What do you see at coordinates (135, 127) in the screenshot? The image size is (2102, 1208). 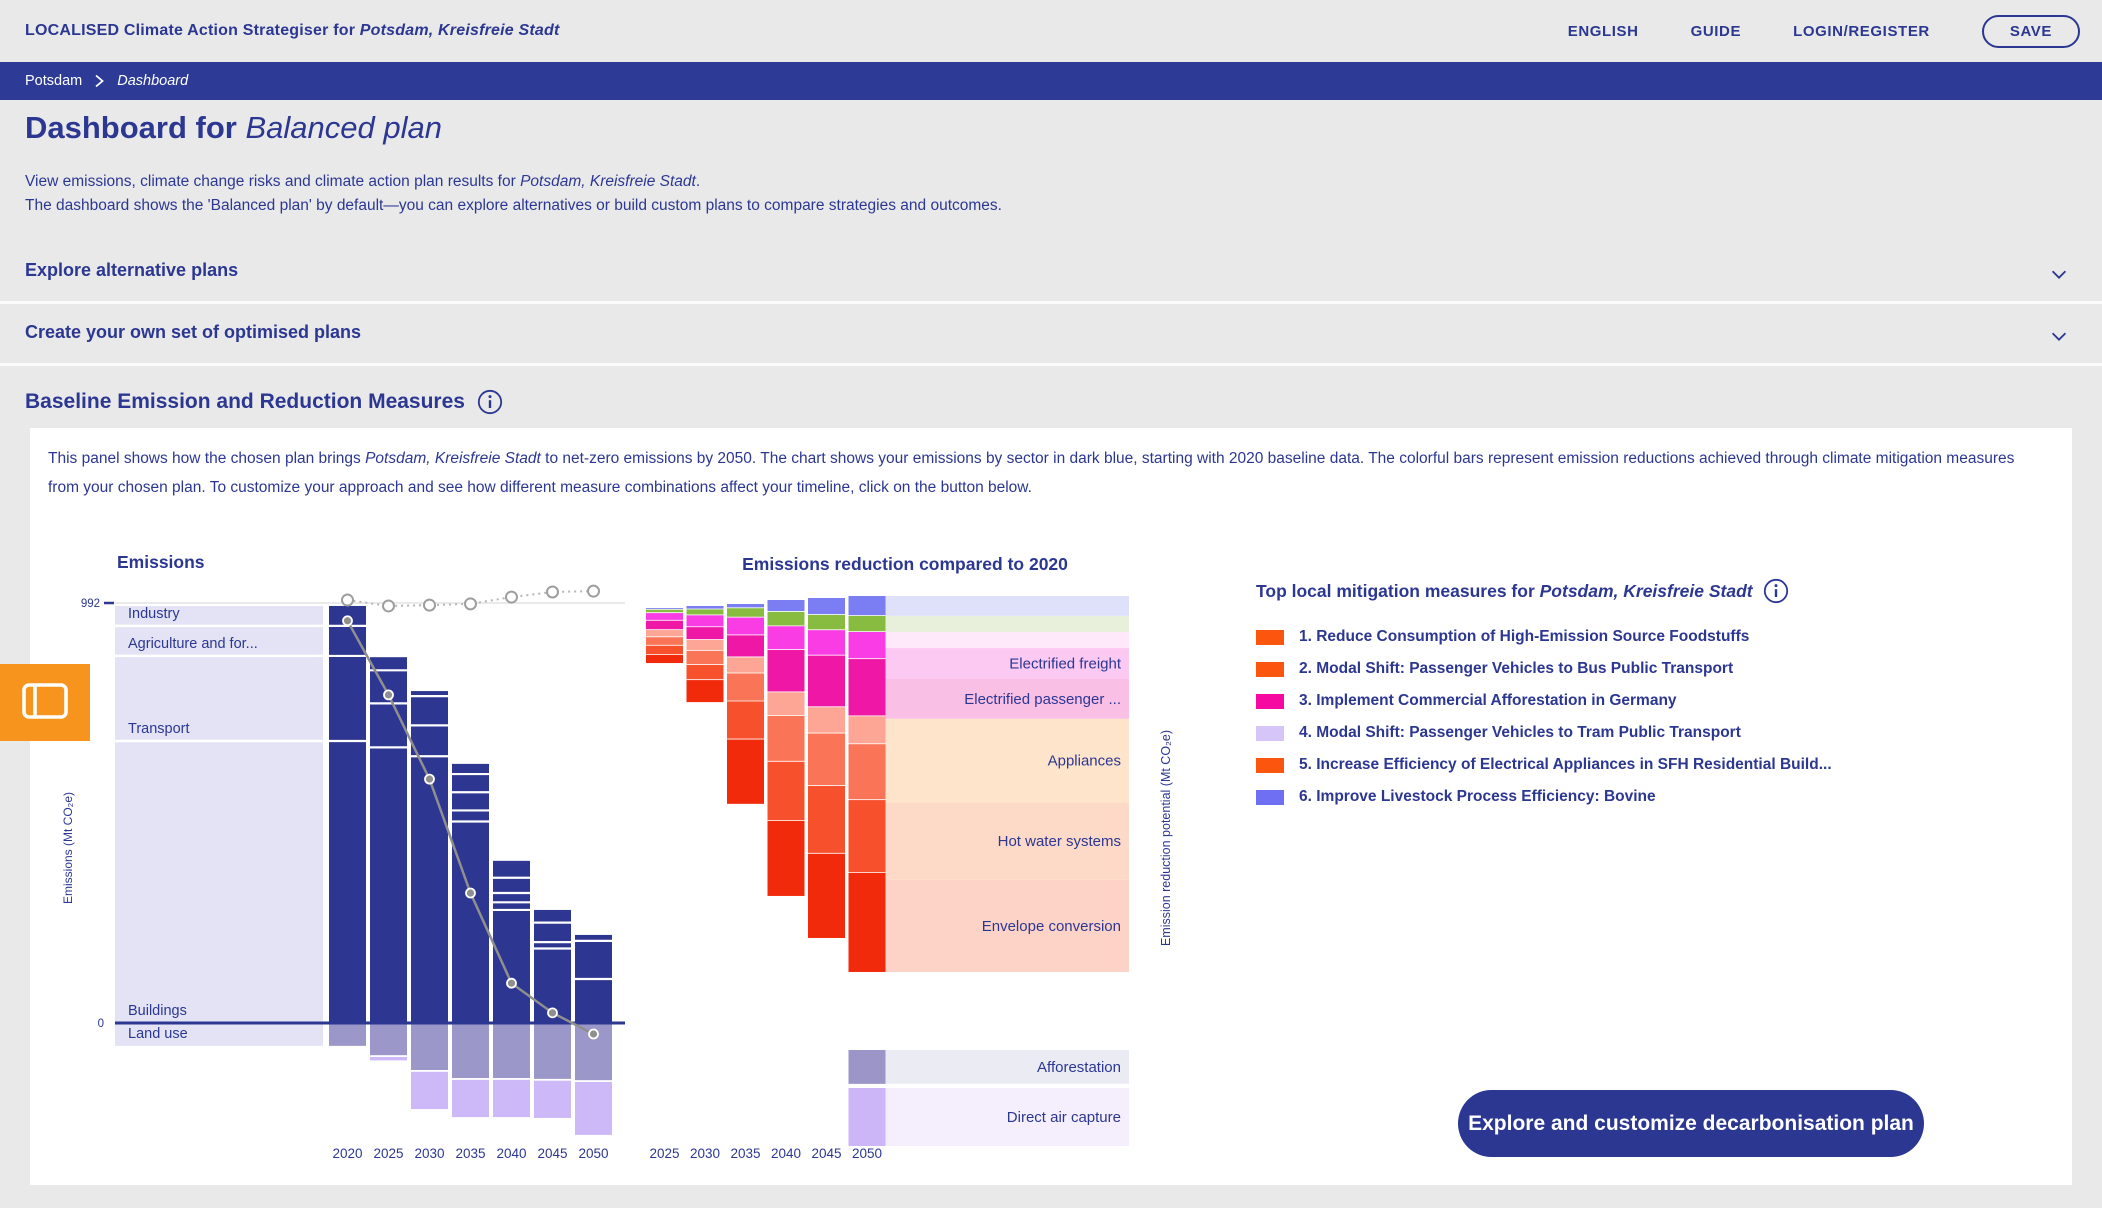 I see `page-title-prefix: Dashboard for` at bounding box center [135, 127].